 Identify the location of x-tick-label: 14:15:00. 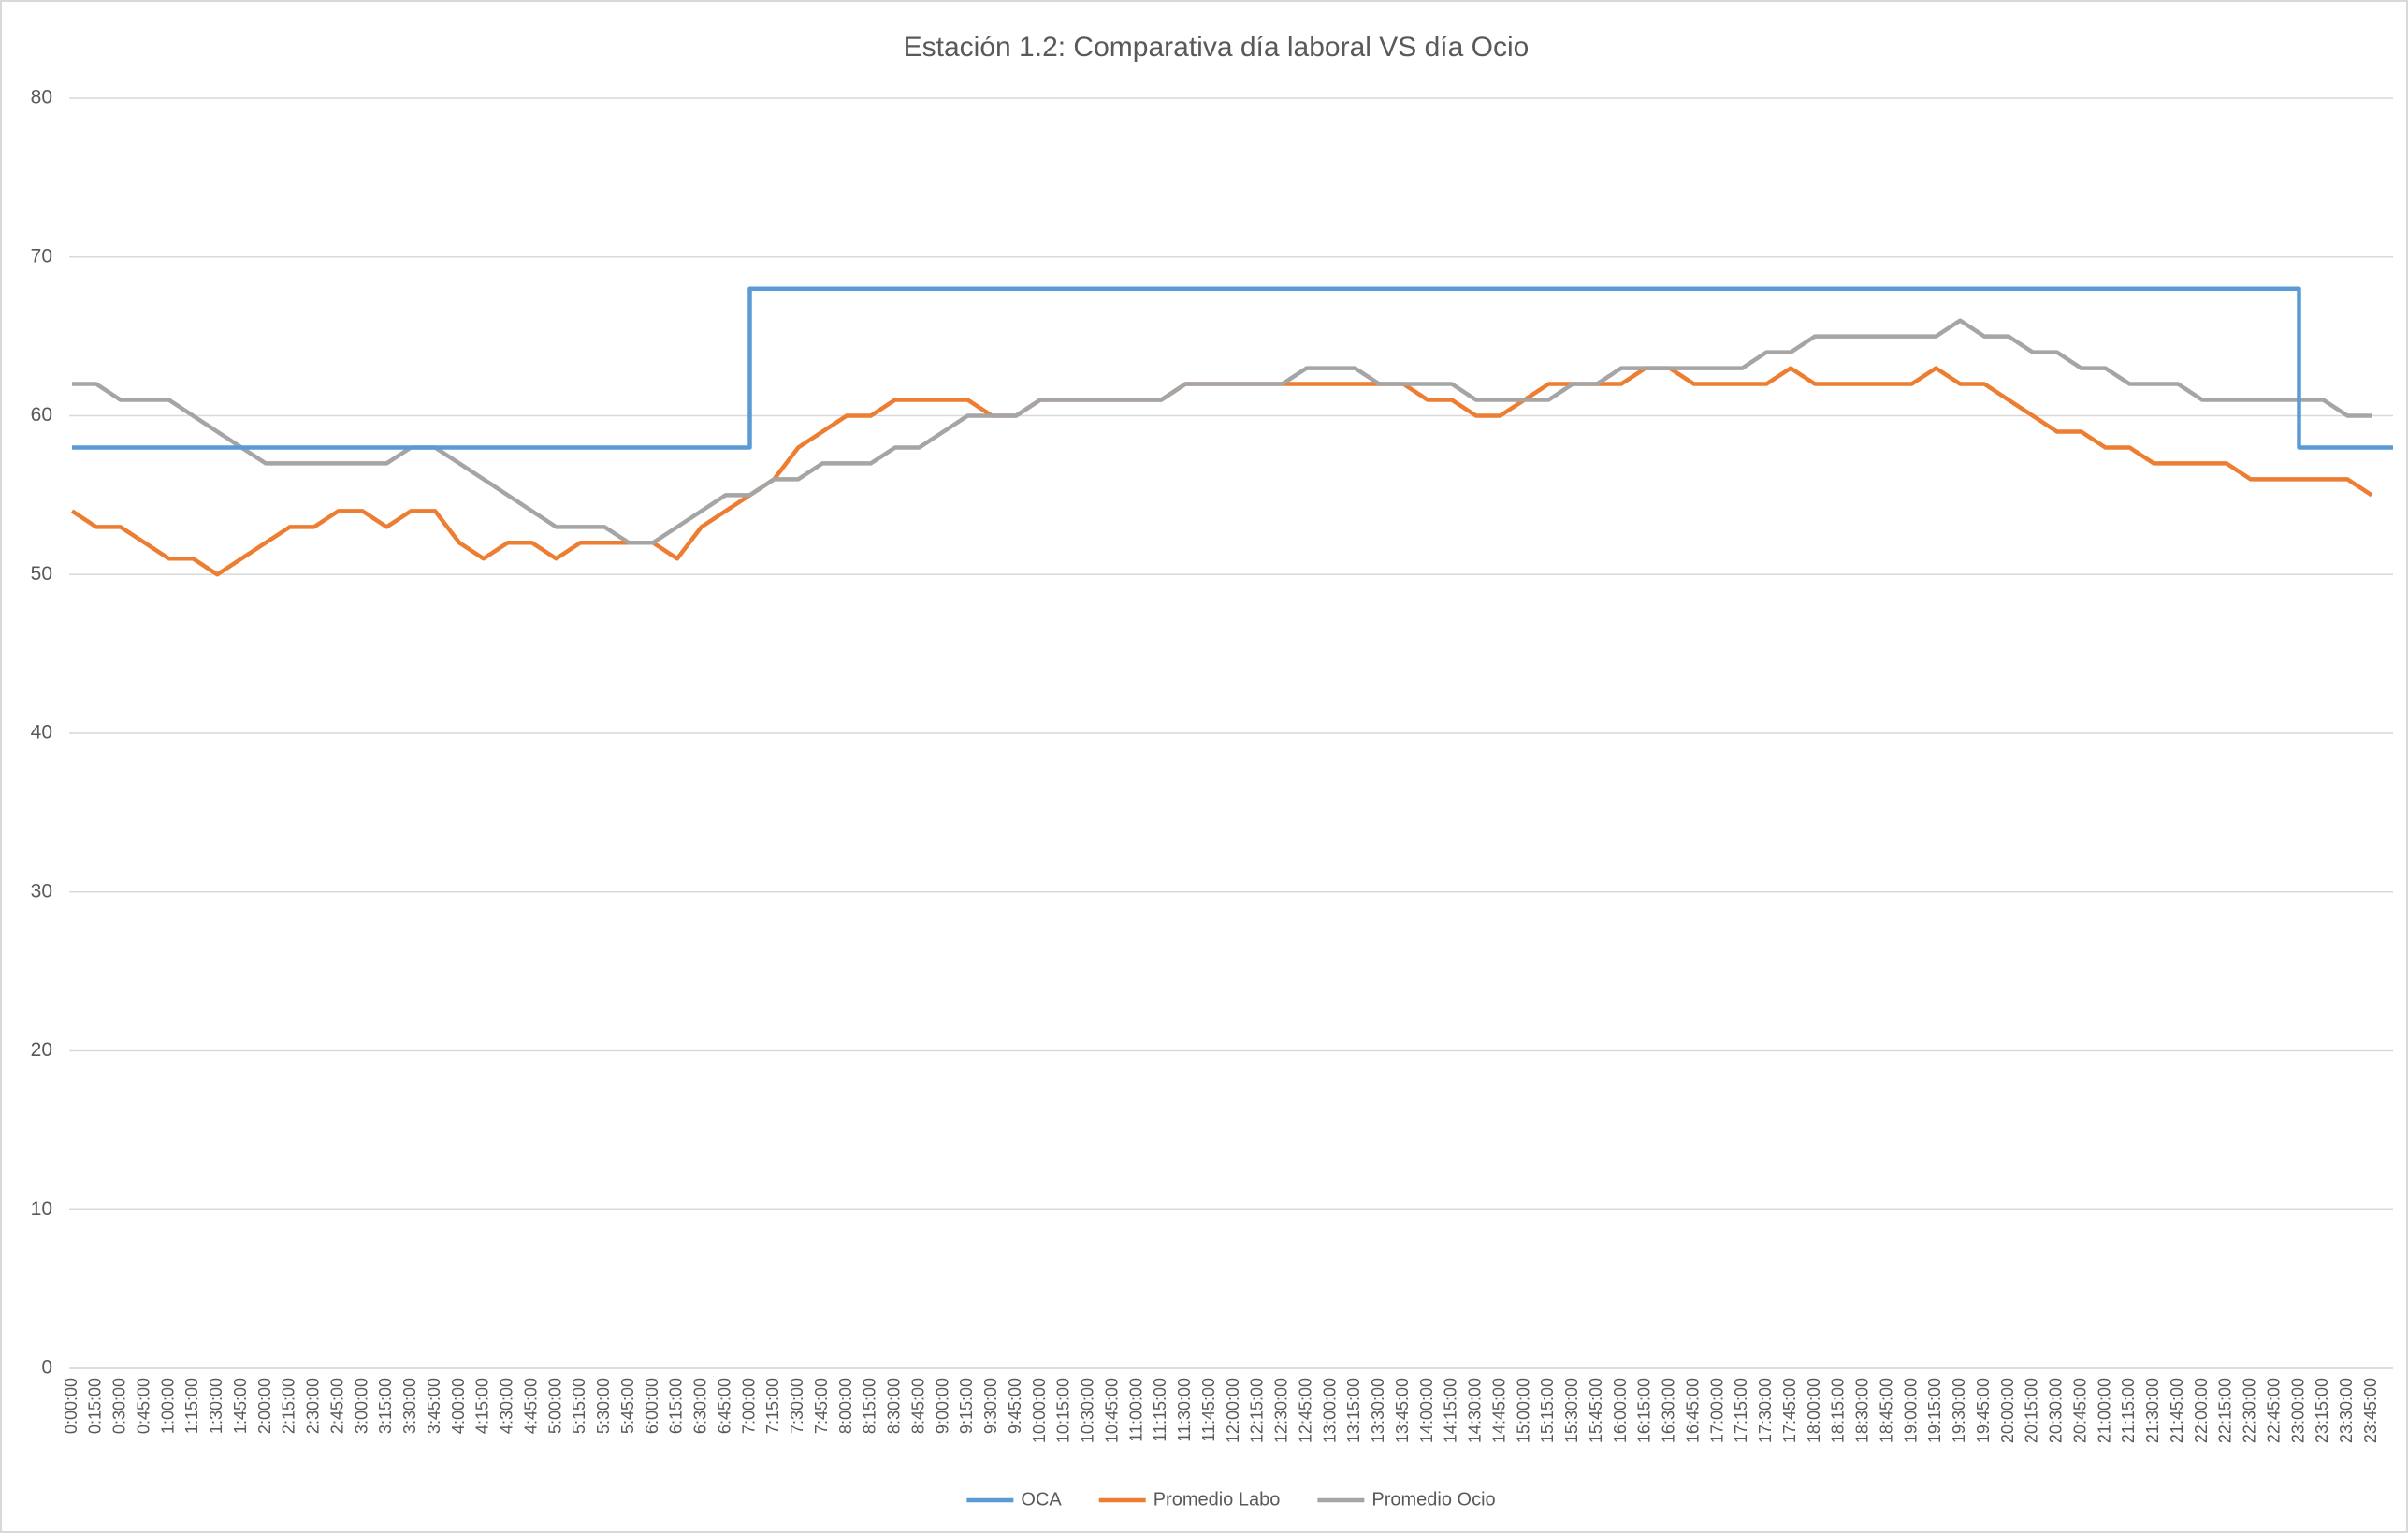
(1451, 1411).